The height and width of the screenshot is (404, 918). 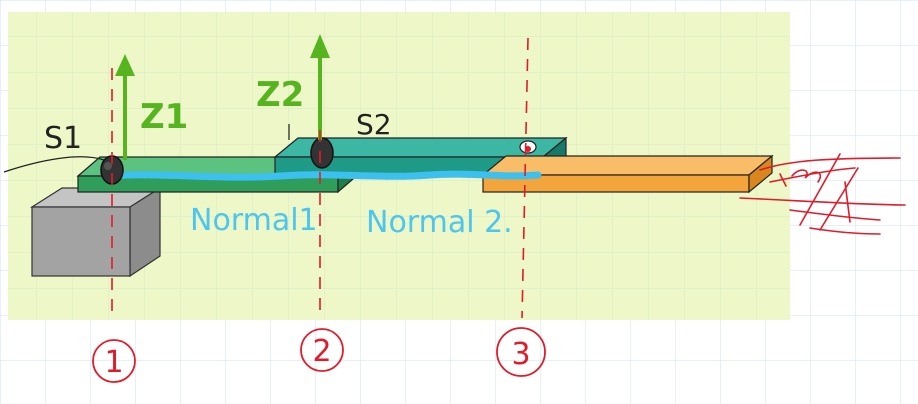 I want to click on water-line, so click(x=323, y=175).